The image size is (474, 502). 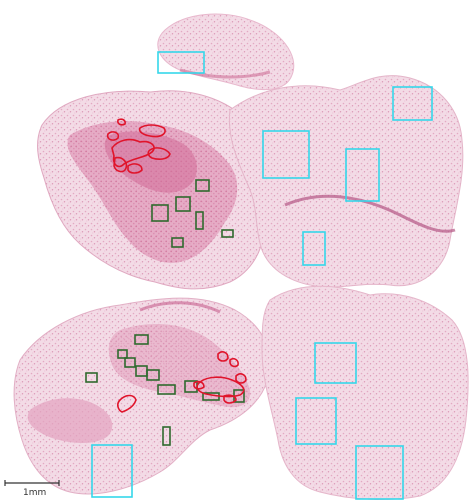 I want to click on scale-bar: 1mm, so click(x=32, y=489).